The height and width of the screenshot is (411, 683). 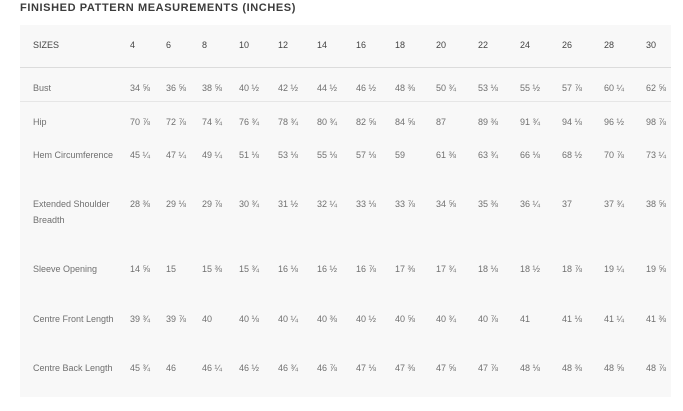 I want to click on cell-value: 87, so click(x=441, y=121).